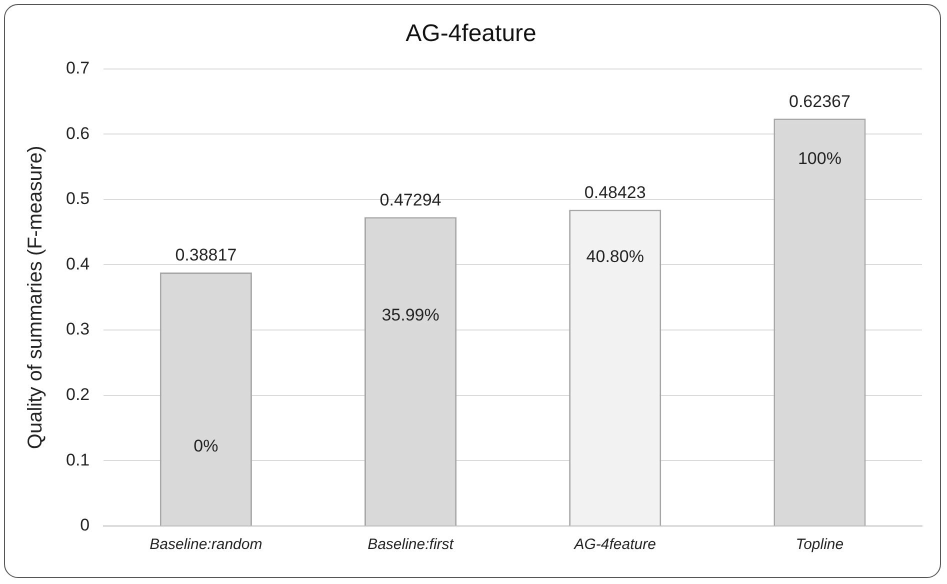 The height and width of the screenshot is (584, 947). I want to click on data-label: 0.47294, so click(411, 200).